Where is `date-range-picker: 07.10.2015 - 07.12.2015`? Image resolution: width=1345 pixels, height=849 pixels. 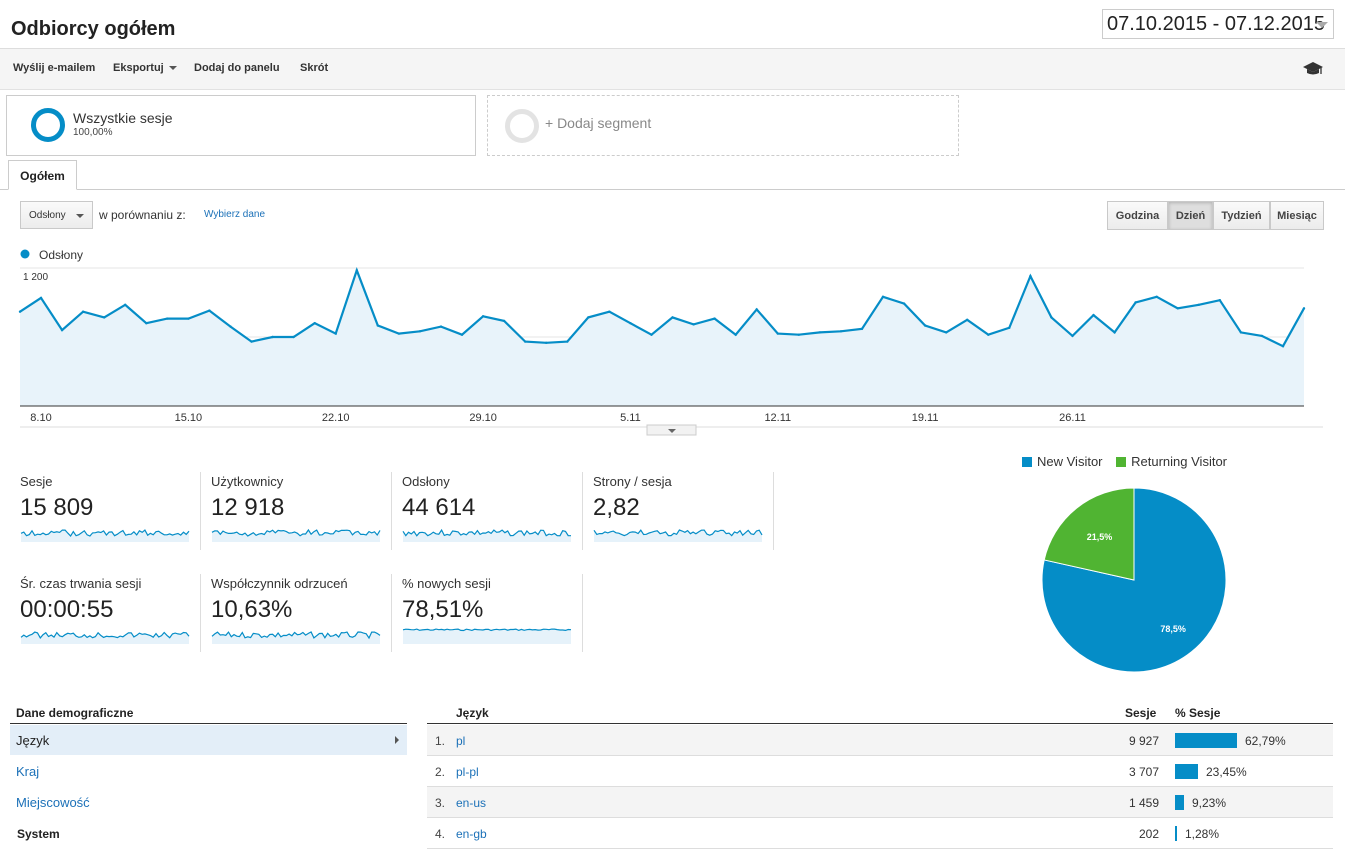
date-range-picker: 07.10.2015 - 07.12.2015 is located at coordinates (1218, 24).